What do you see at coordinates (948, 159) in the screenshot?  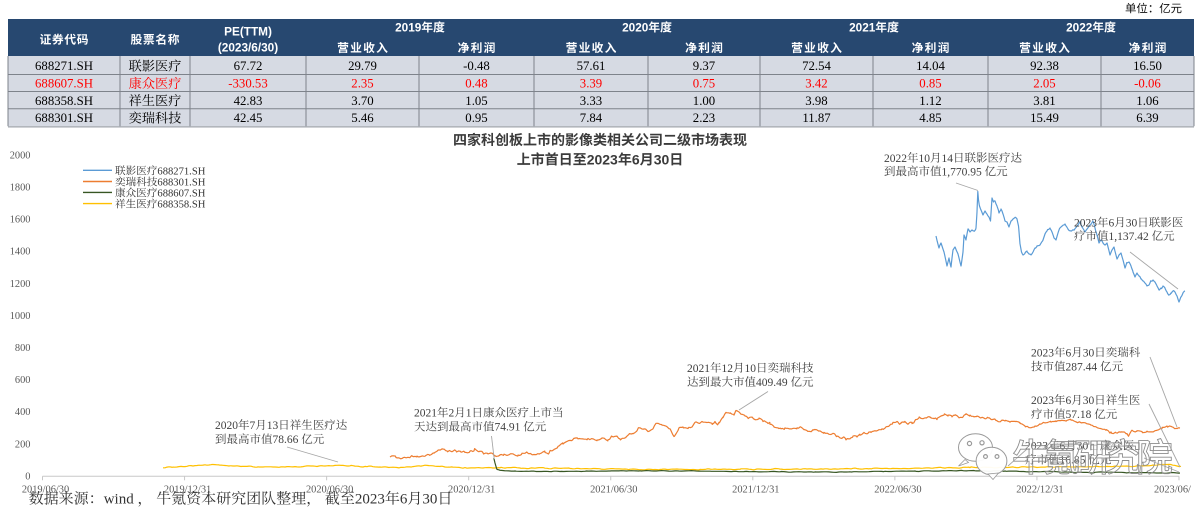 I see `svg-text: 14` at bounding box center [948, 159].